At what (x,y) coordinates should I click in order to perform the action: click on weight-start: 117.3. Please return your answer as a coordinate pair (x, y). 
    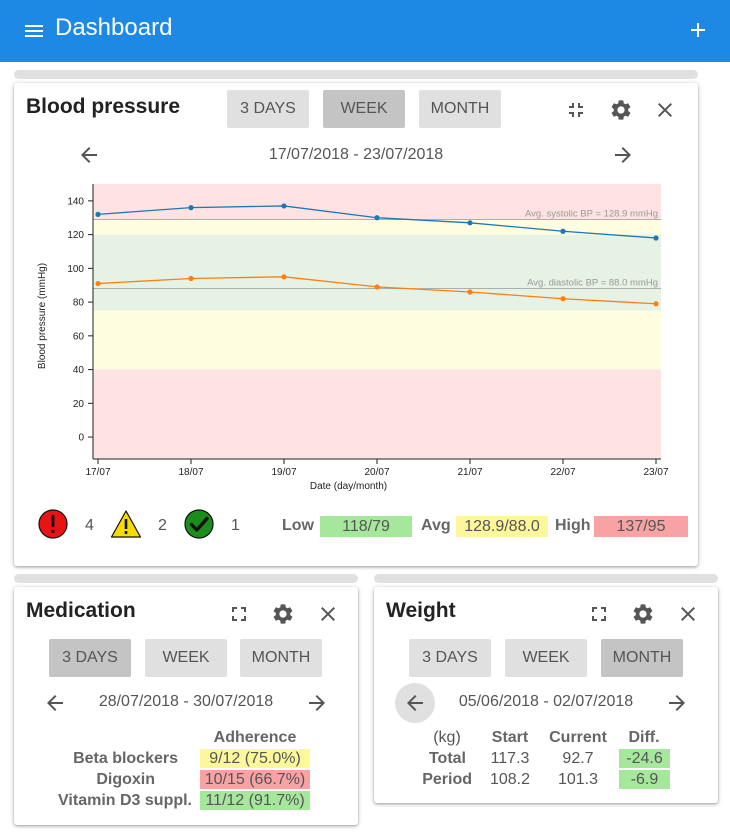
    Looking at the image, I should click on (510, 758).